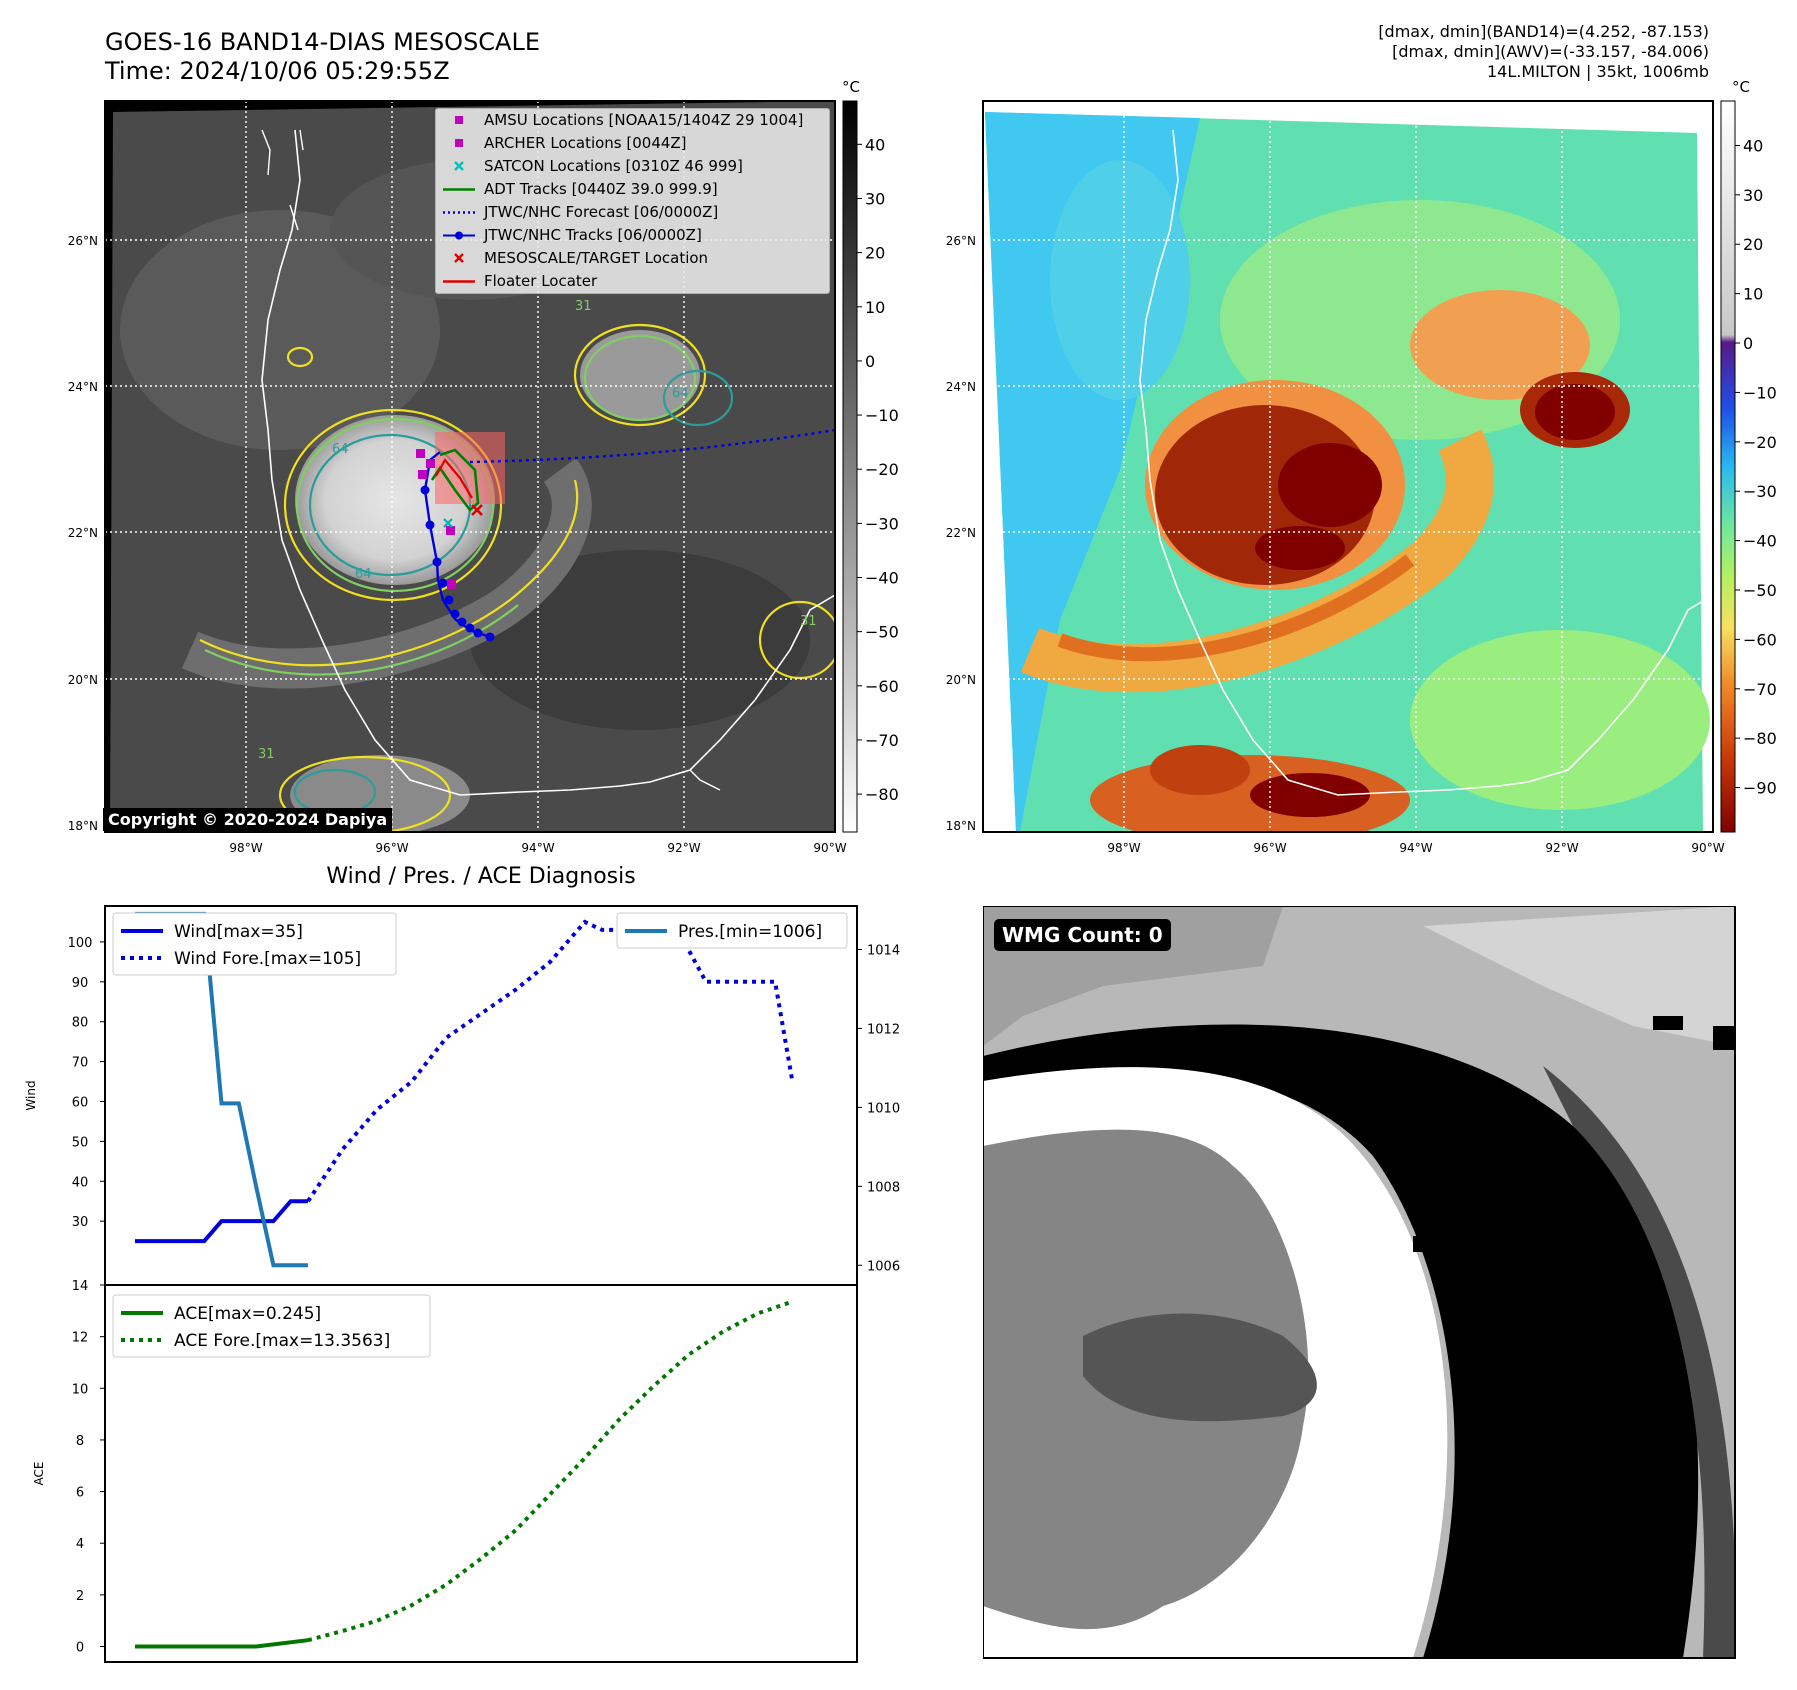 The image size is (1797, 1690). I want to click on ace-panel-frame, so click(481, 1473).